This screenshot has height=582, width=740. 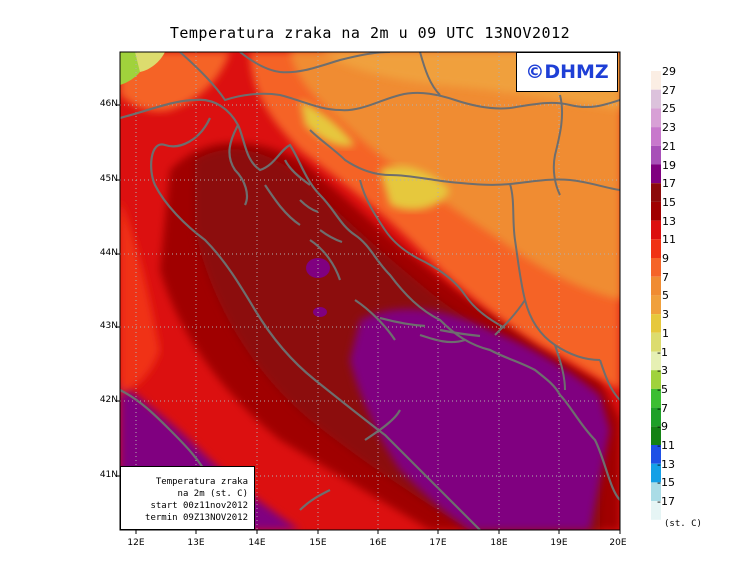 What do you see at coordinates (665, 258) in the screenshot?
I see `legend-label: 9` at bounding box center [665, 258].